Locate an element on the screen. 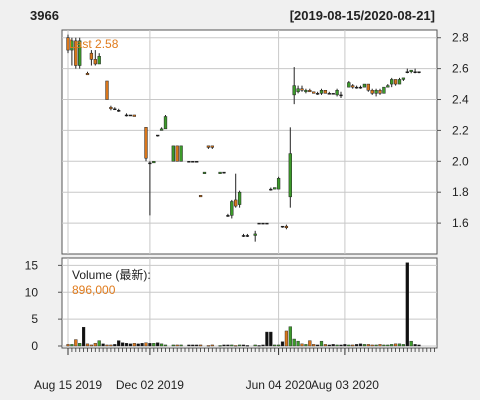 The height and width of the screenshot is (400, 480). price-tick-label: 1.8 is located at coordinates (460, 192).